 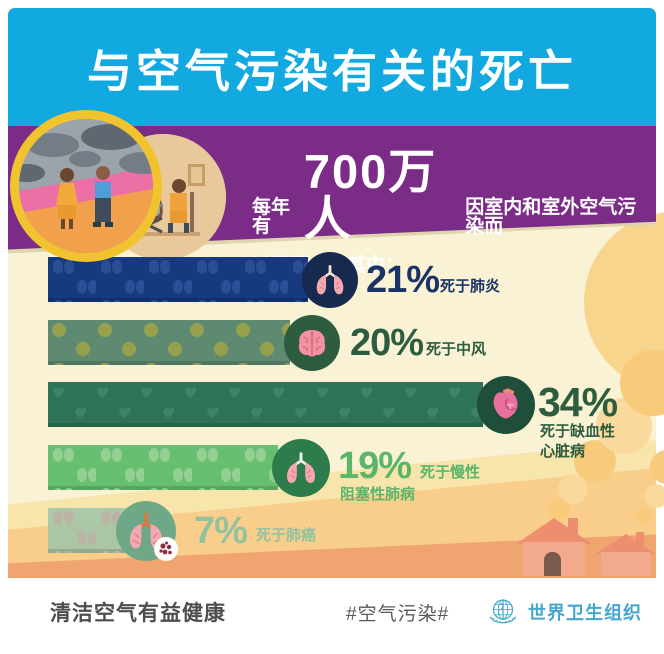 I want to click on heart-icon, so click(x=506, y=405).